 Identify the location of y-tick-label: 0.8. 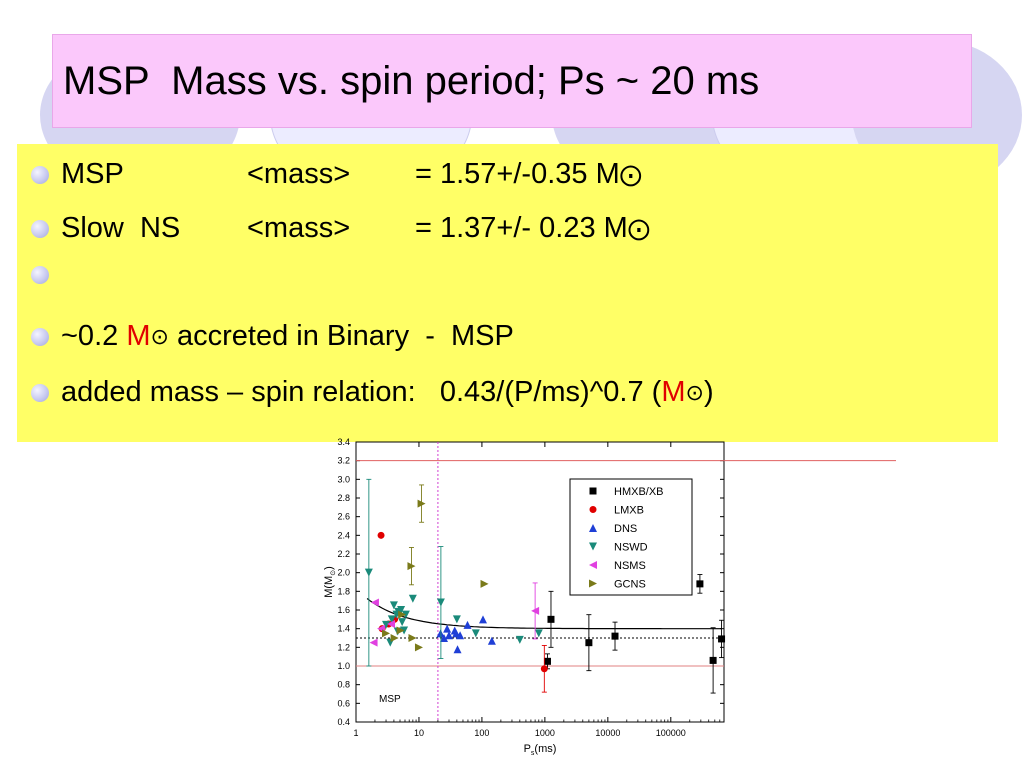
(343, 685).